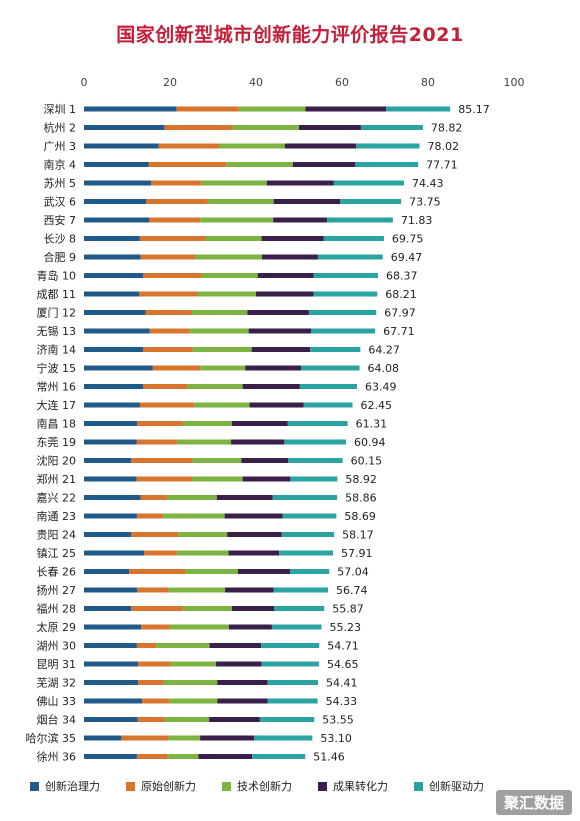 The width and height of the screenshot is (580, 821). Describe the element at coordinates (57, 461) in the screenshot. I see `city-label: 沈阳 20` at that location.